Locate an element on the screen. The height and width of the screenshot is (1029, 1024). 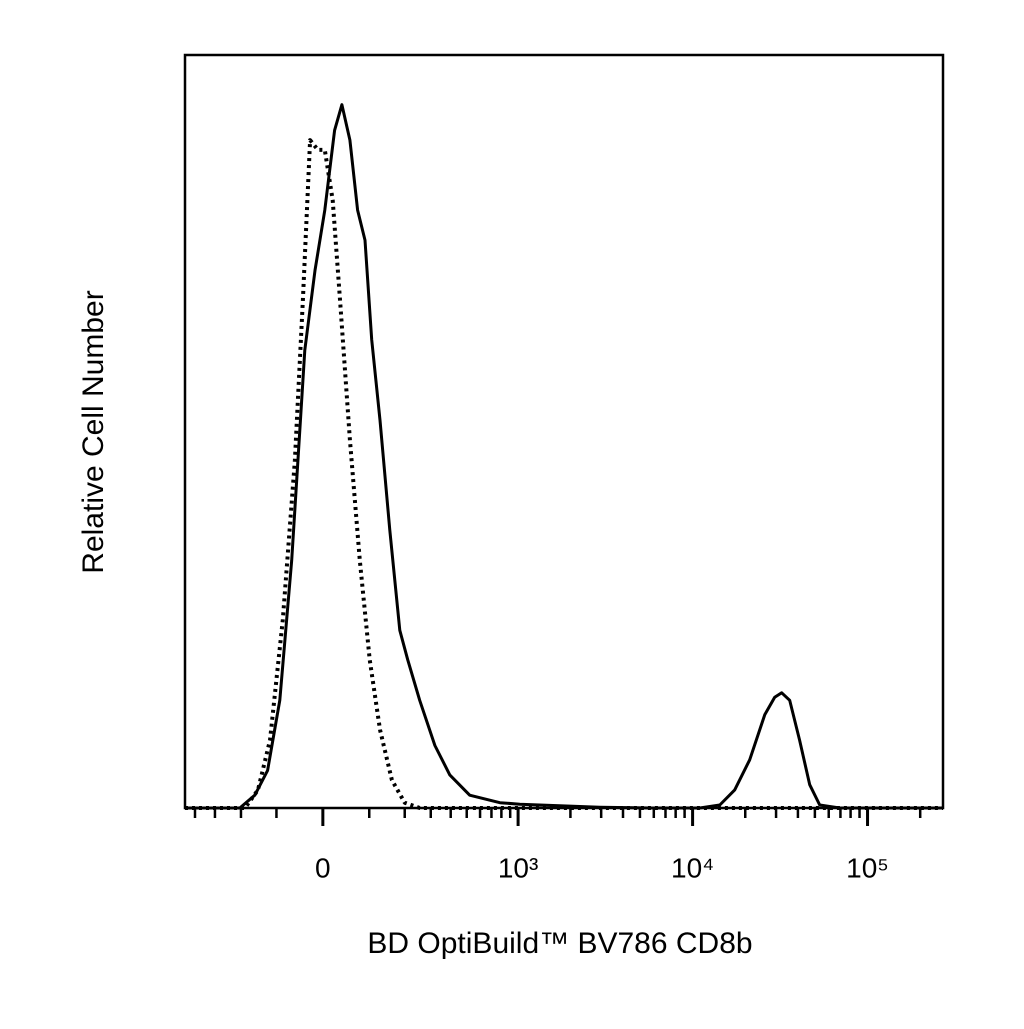
x-tick-label: 10³ is located at coordinates (518, 867).